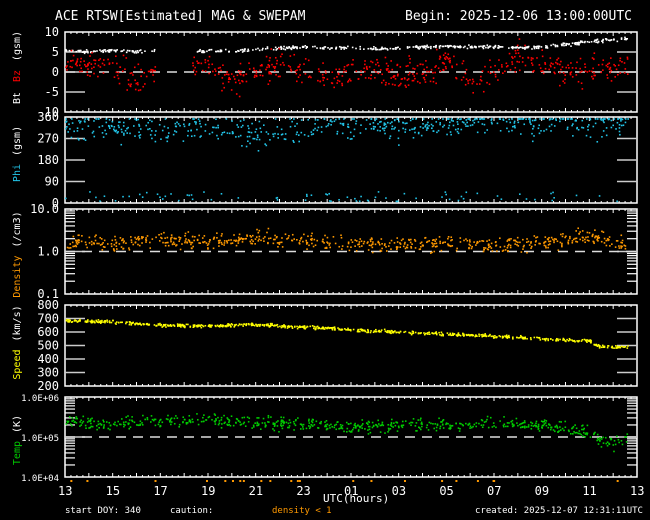 The image size is (650, 520). I want to click on y-axis-label-temp: Temp (K), so click(17, 440).